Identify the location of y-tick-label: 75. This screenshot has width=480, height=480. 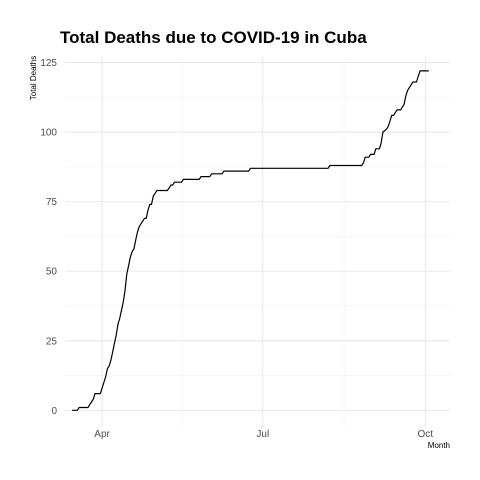
(52, 202).